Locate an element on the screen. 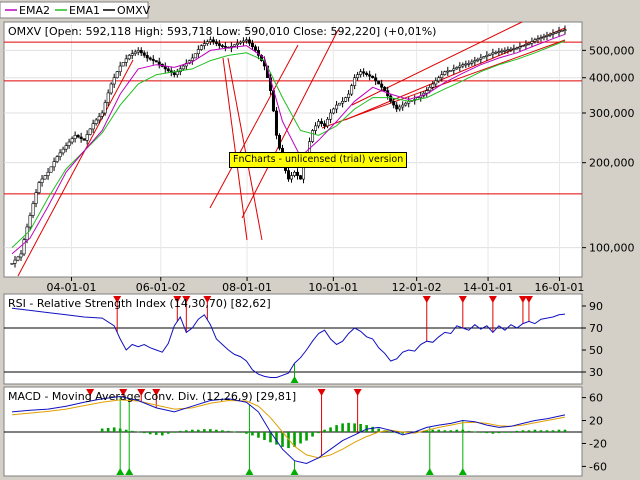  legend-item-ema2: EMA2 is located at coordinates (27, 10).